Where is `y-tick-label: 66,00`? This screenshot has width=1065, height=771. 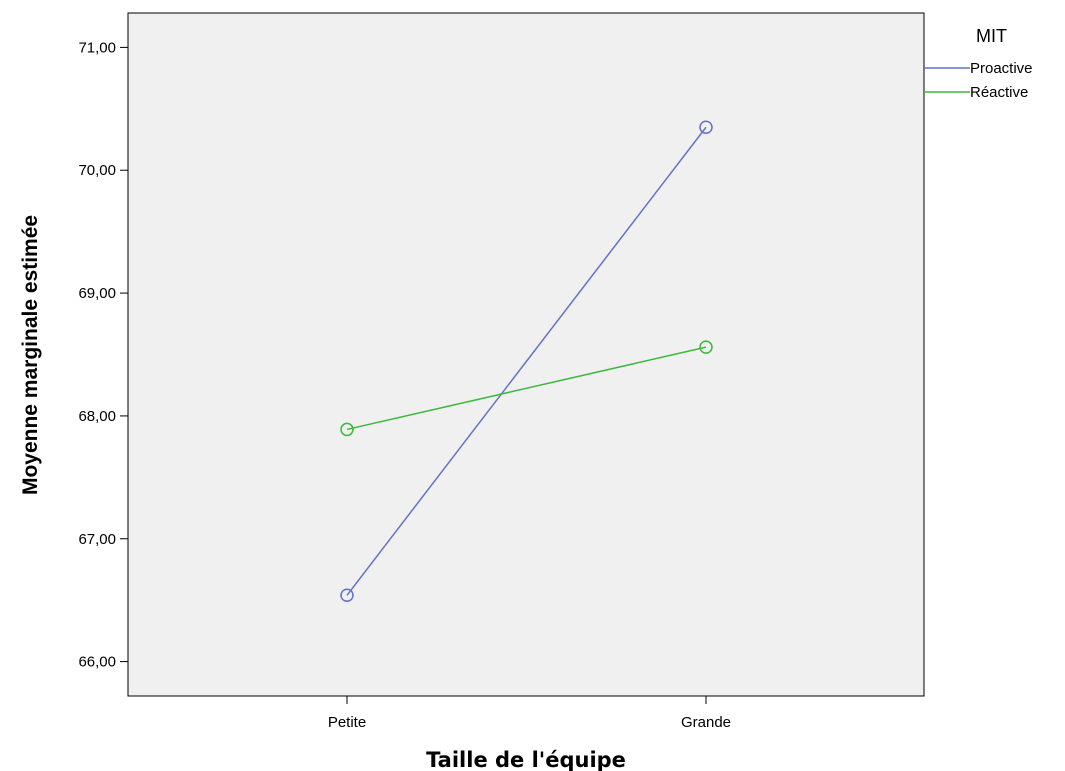
y-tick-label: 66,00 is located at coordinates (97, 662).